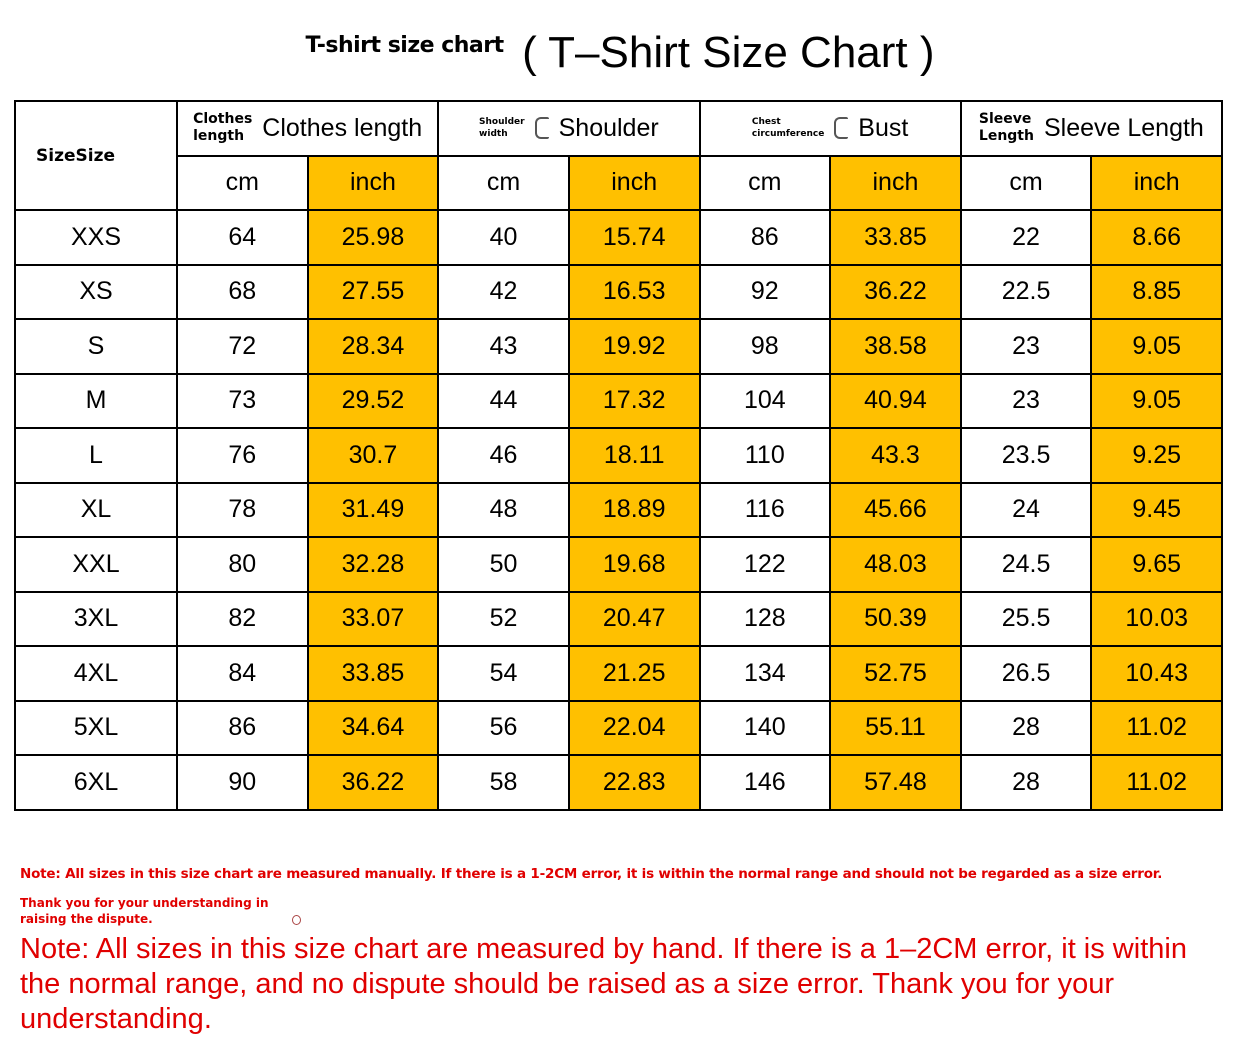  What do you see at coordinates (96, 673) in the screenshot?
I see `size-cell: 4XL` at bounding box center [96, 673].